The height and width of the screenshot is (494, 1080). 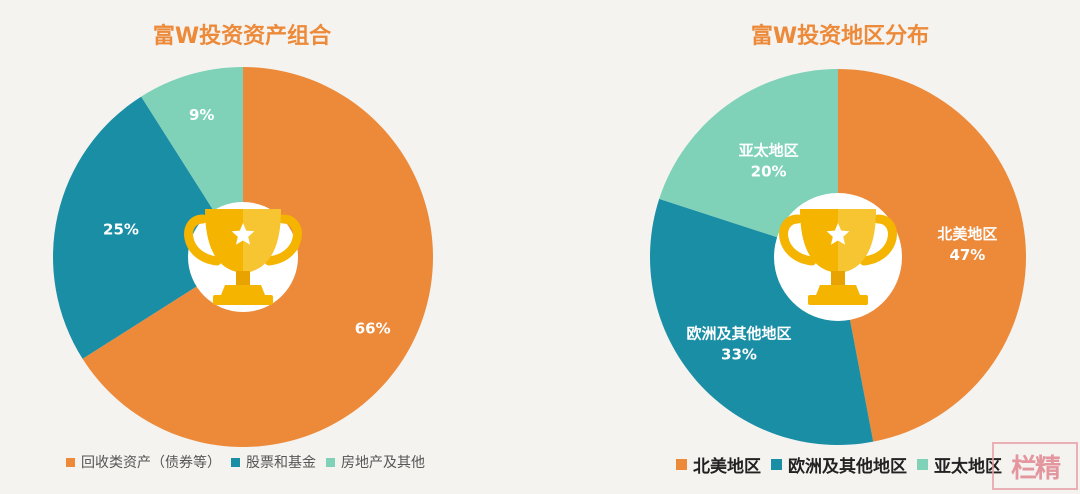 What do you see at coordinates (769, 172) in the screenshot?
I see `slice-value-label: 20%` at bounding box center [769, 172].